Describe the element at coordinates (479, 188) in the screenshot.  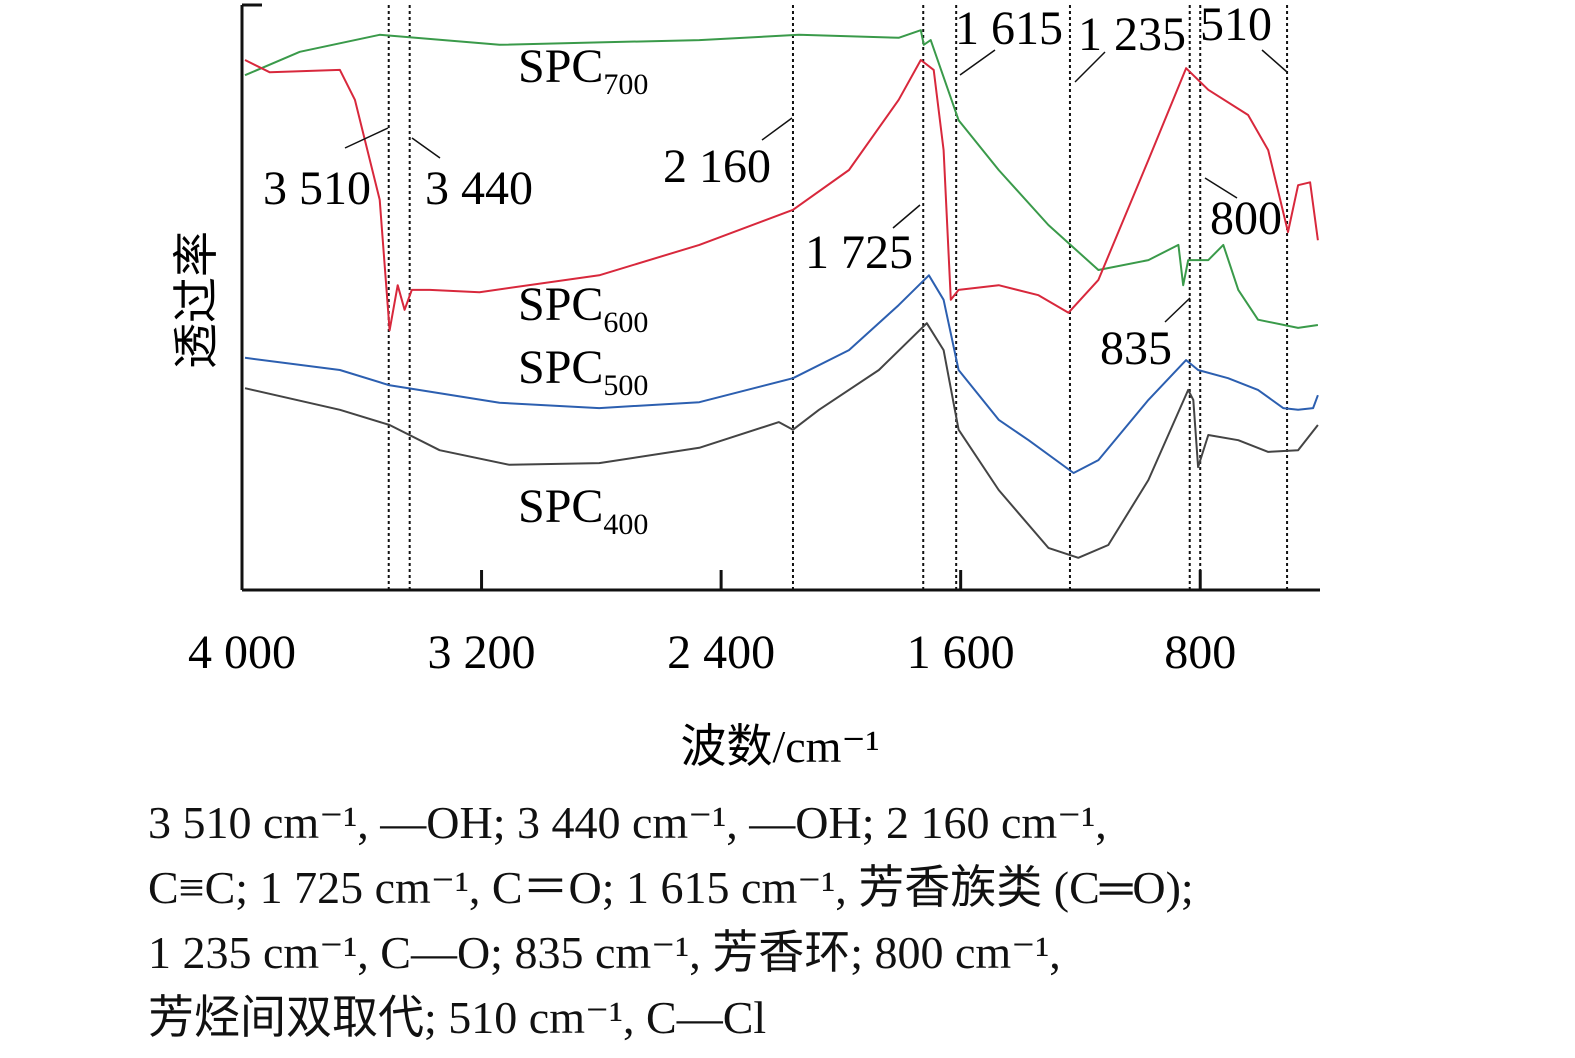
I see `annotation-label: 3 440` at that location.